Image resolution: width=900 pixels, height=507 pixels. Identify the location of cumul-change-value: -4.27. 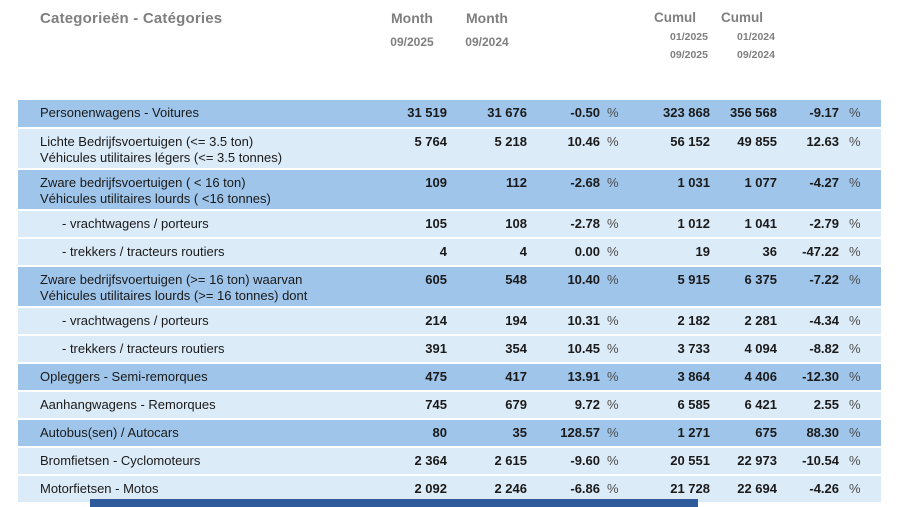
(824, 182).